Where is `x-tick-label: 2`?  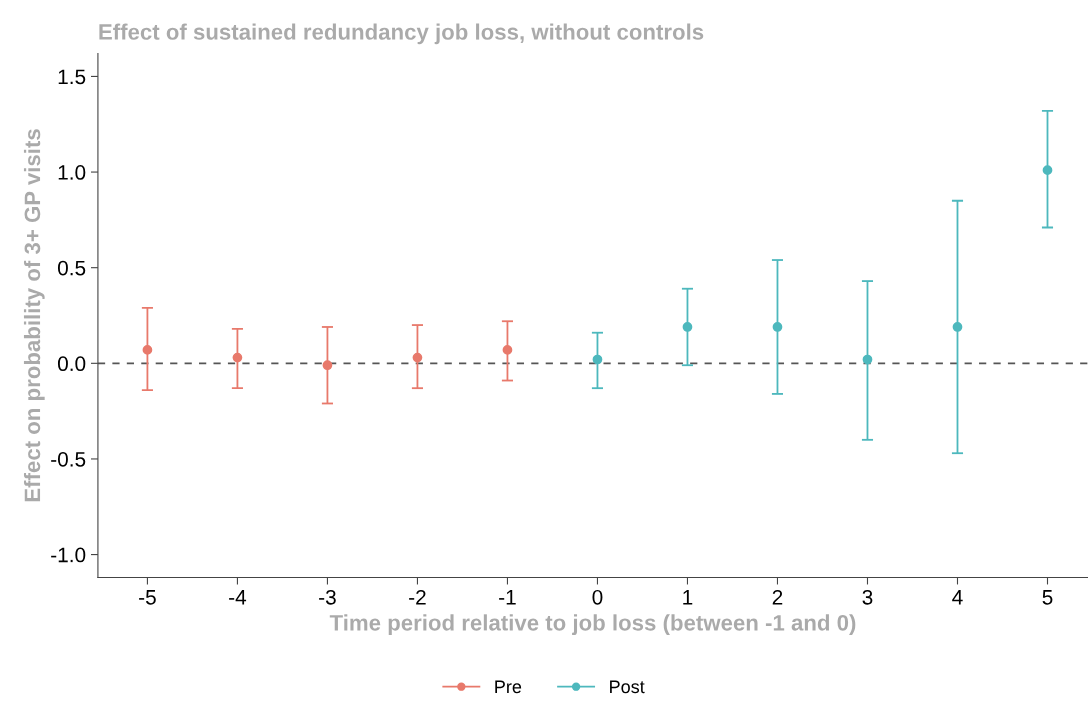 x-tick-label: 2 is located at coordinates (777, 597).